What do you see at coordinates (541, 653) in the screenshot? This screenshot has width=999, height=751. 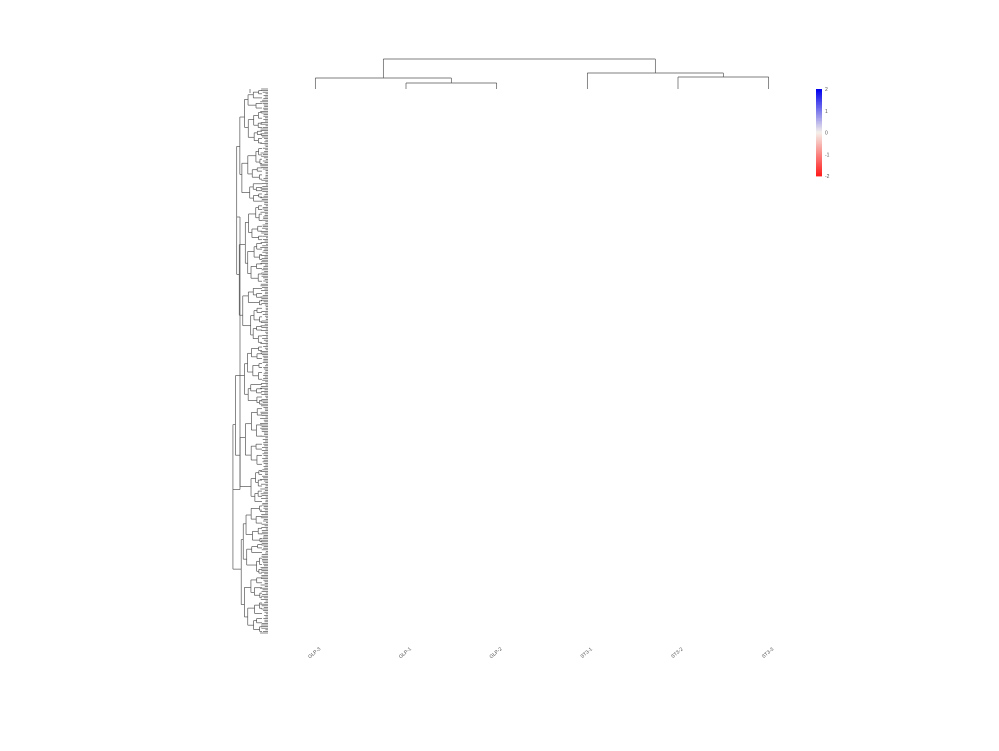 I see `column-labels: GLP-3 GLP-1 GLP-2 ST3-1 ST3-2 ST3-3` at bounding box center [541, 653].